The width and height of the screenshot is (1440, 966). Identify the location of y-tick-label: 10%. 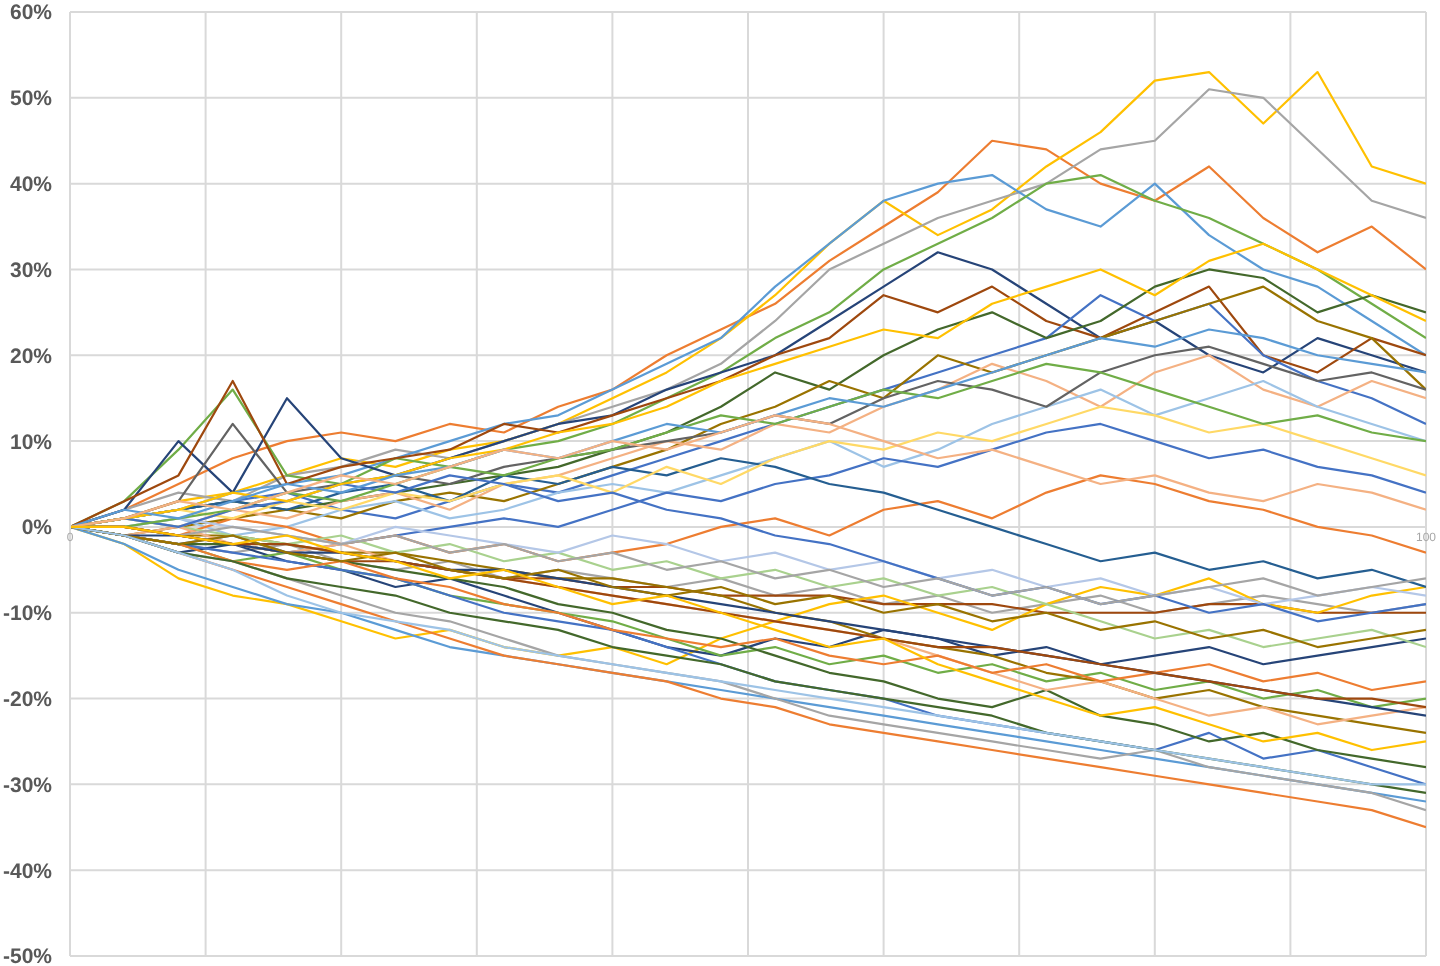
(31, 442).